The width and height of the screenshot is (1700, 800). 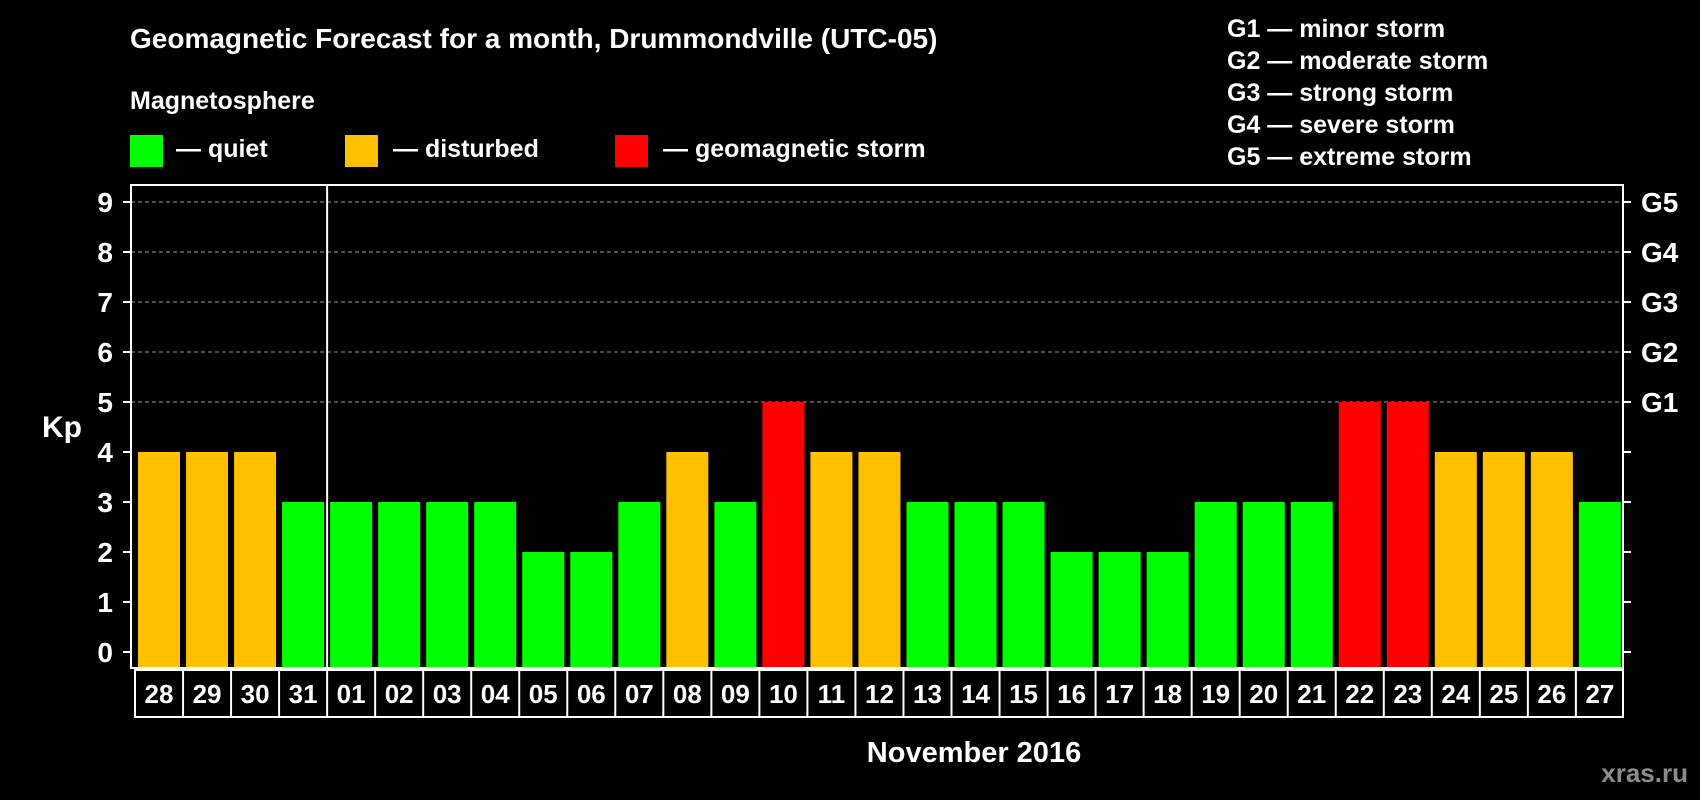 What do you see at coordinates (1599, 694) in the screenshot?
I see `x-tick-label-27: 27` at bounding box center [1599, 694].